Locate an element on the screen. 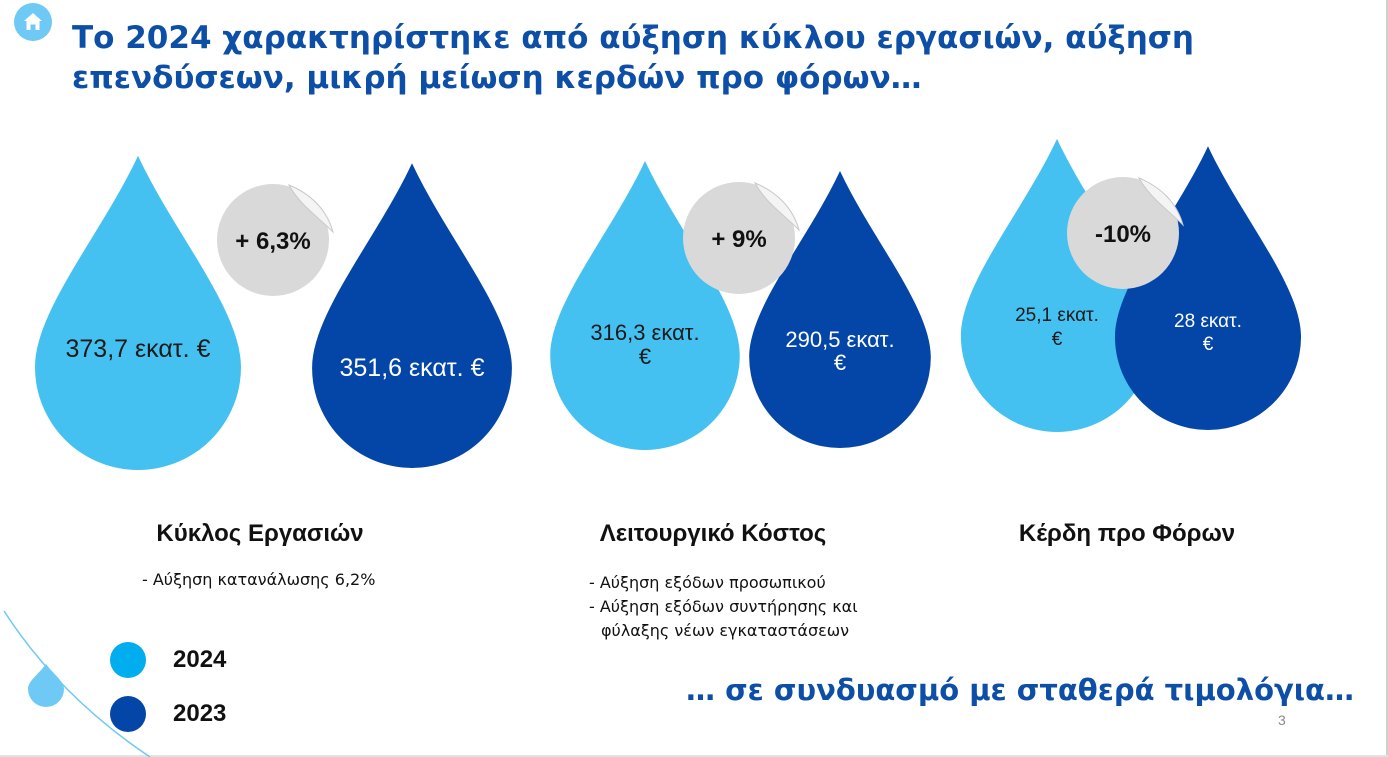  value-label-2024-euro-2: € is located at coordinates (1057, 339).